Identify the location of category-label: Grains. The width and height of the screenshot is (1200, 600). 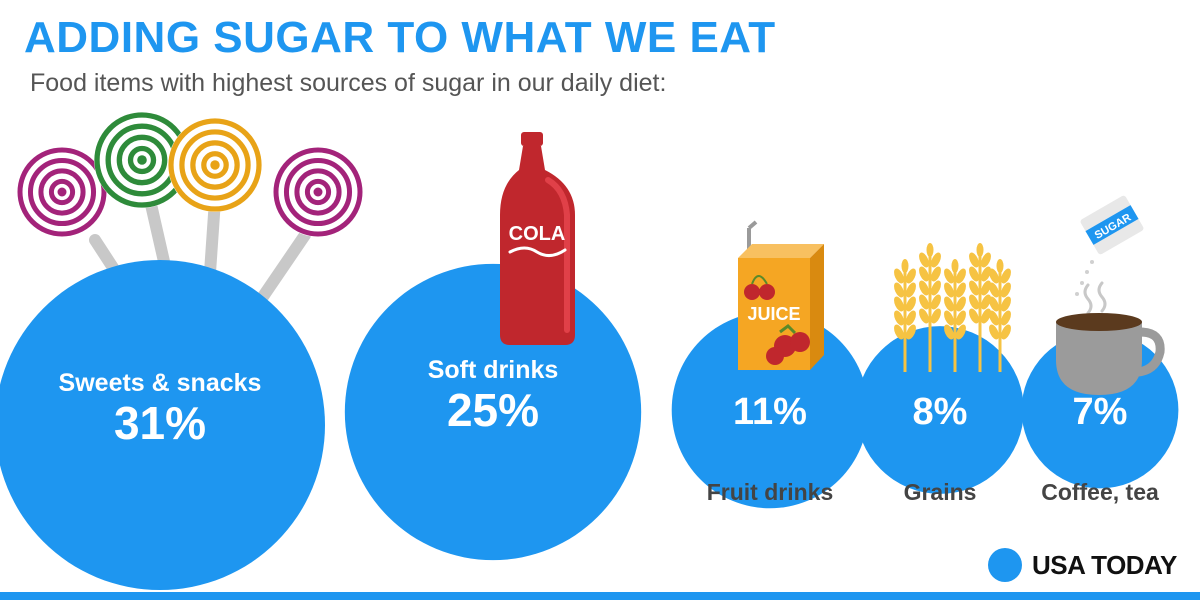
(940, 492).